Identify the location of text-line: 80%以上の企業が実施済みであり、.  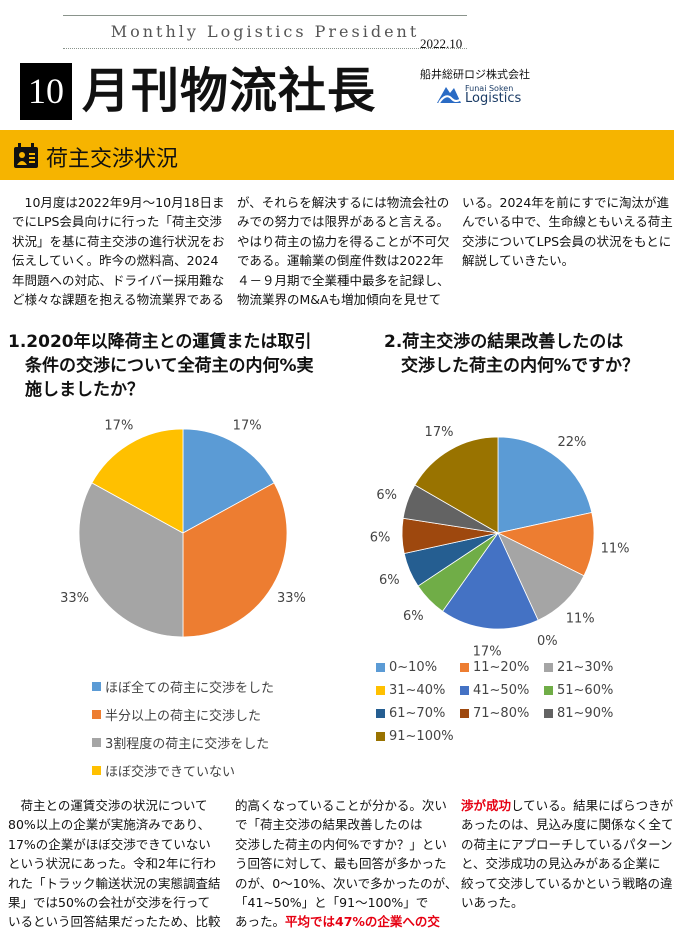
(114, 824).